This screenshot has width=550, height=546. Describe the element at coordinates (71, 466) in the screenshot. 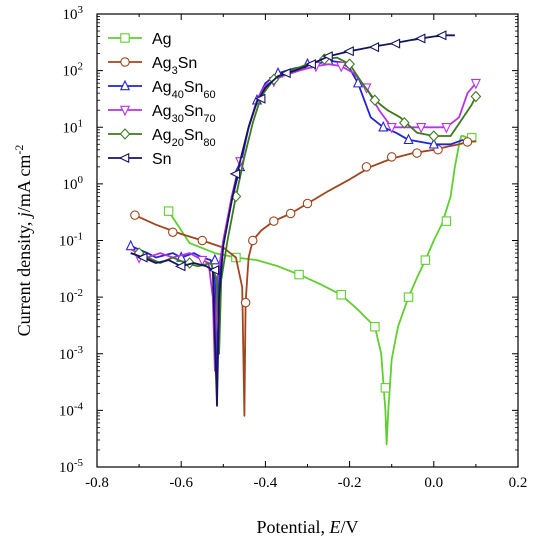

I see `y-tick-label: 10⁻⁵` at that location.